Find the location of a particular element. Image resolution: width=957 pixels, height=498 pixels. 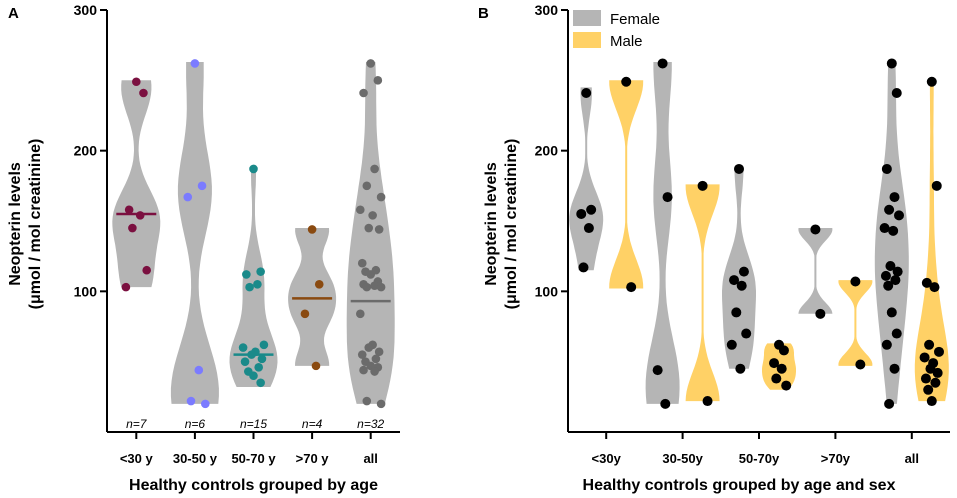

x-axis-title: Healthy controls grouped by age and sex is located at coordinates (739, 485).